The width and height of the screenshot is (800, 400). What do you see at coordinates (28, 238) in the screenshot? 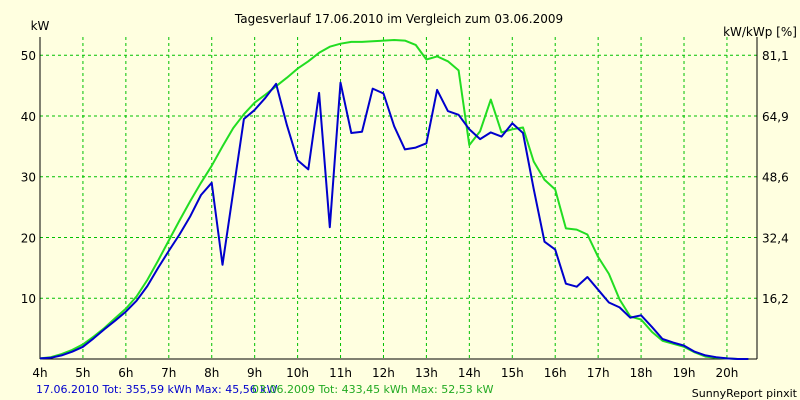
I see `y-left-tick-label: 20` at bounding box center [28, 238].